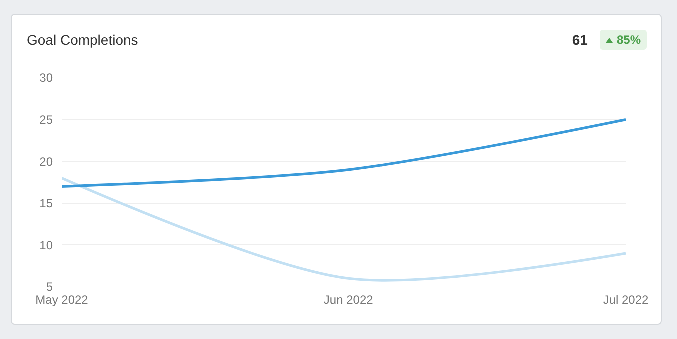 This screenshot has width=677, height=339. I want to click on y-tick-label: 20, so click(47, 161).